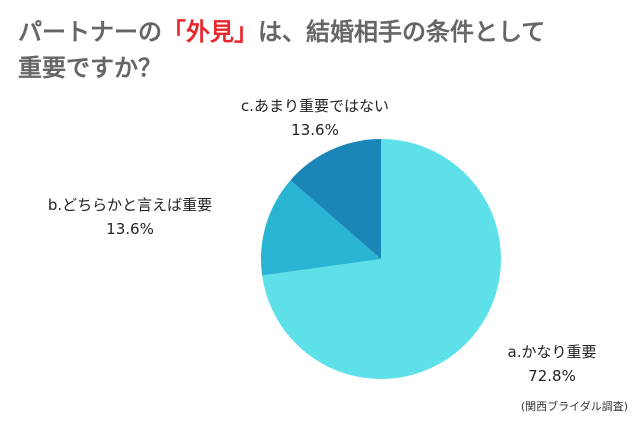 Image resolution: width=640 pixels, height=426 pixels. Describe the element at coordinates (90, 32) in the screenshot. I see `title-text-before: パートナーの` at that location.